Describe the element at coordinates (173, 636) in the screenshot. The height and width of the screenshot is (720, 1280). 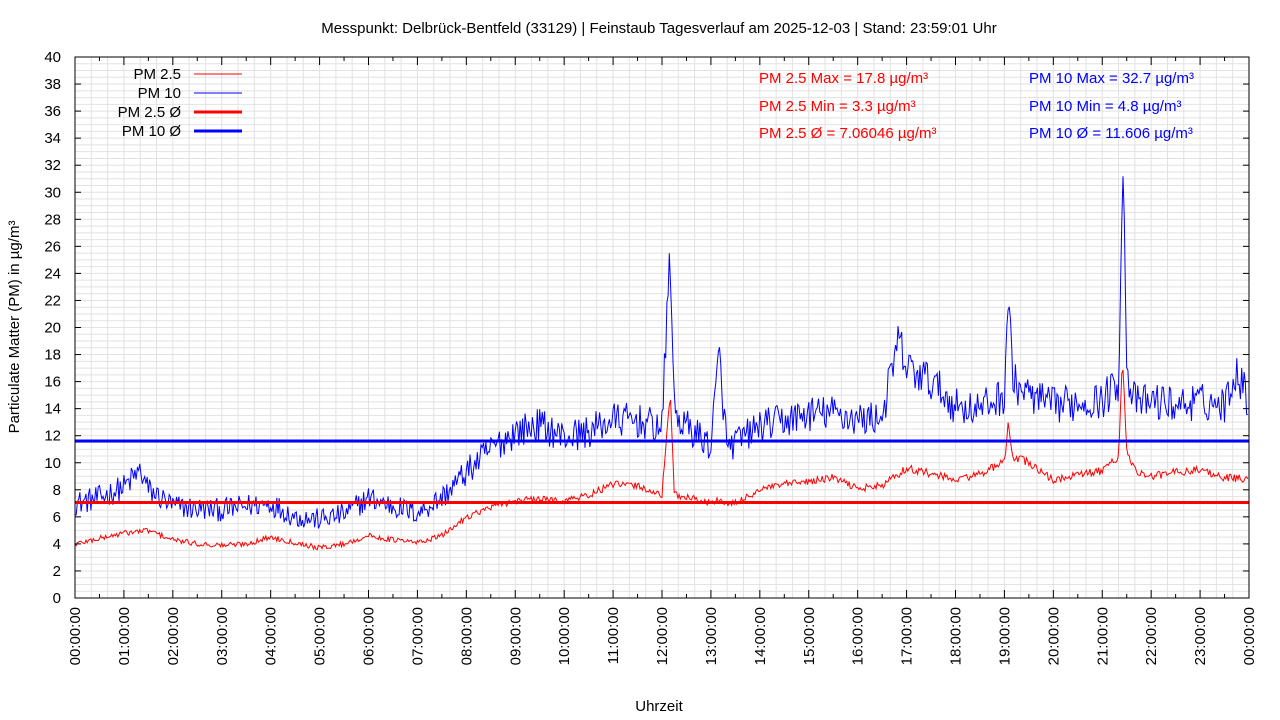
I see `x-tick-label: 02:00:00` at that location.